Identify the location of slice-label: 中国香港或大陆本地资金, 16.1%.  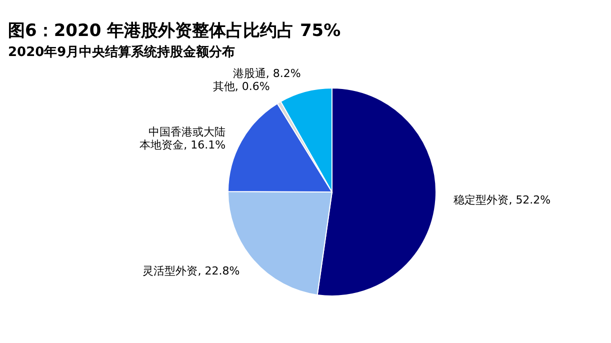
(183, 138).